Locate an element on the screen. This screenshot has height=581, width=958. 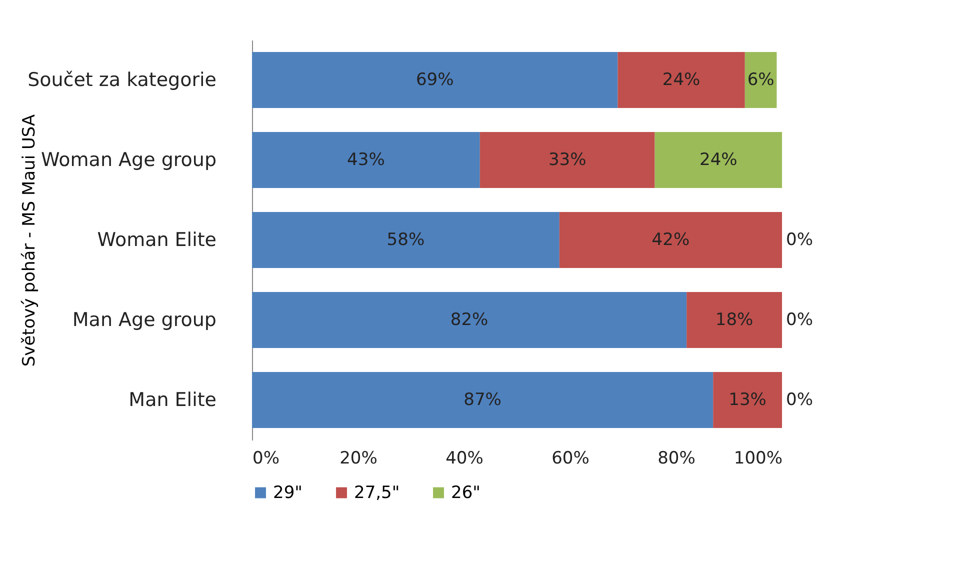
data-label: 82% is located at coordinates (469, 320).